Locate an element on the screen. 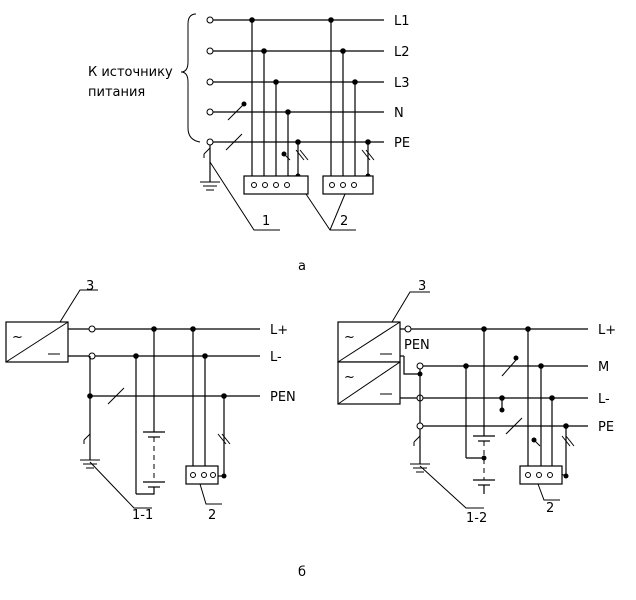  bus-label-right-lplus: L+ is located at coordinates (607, 330).